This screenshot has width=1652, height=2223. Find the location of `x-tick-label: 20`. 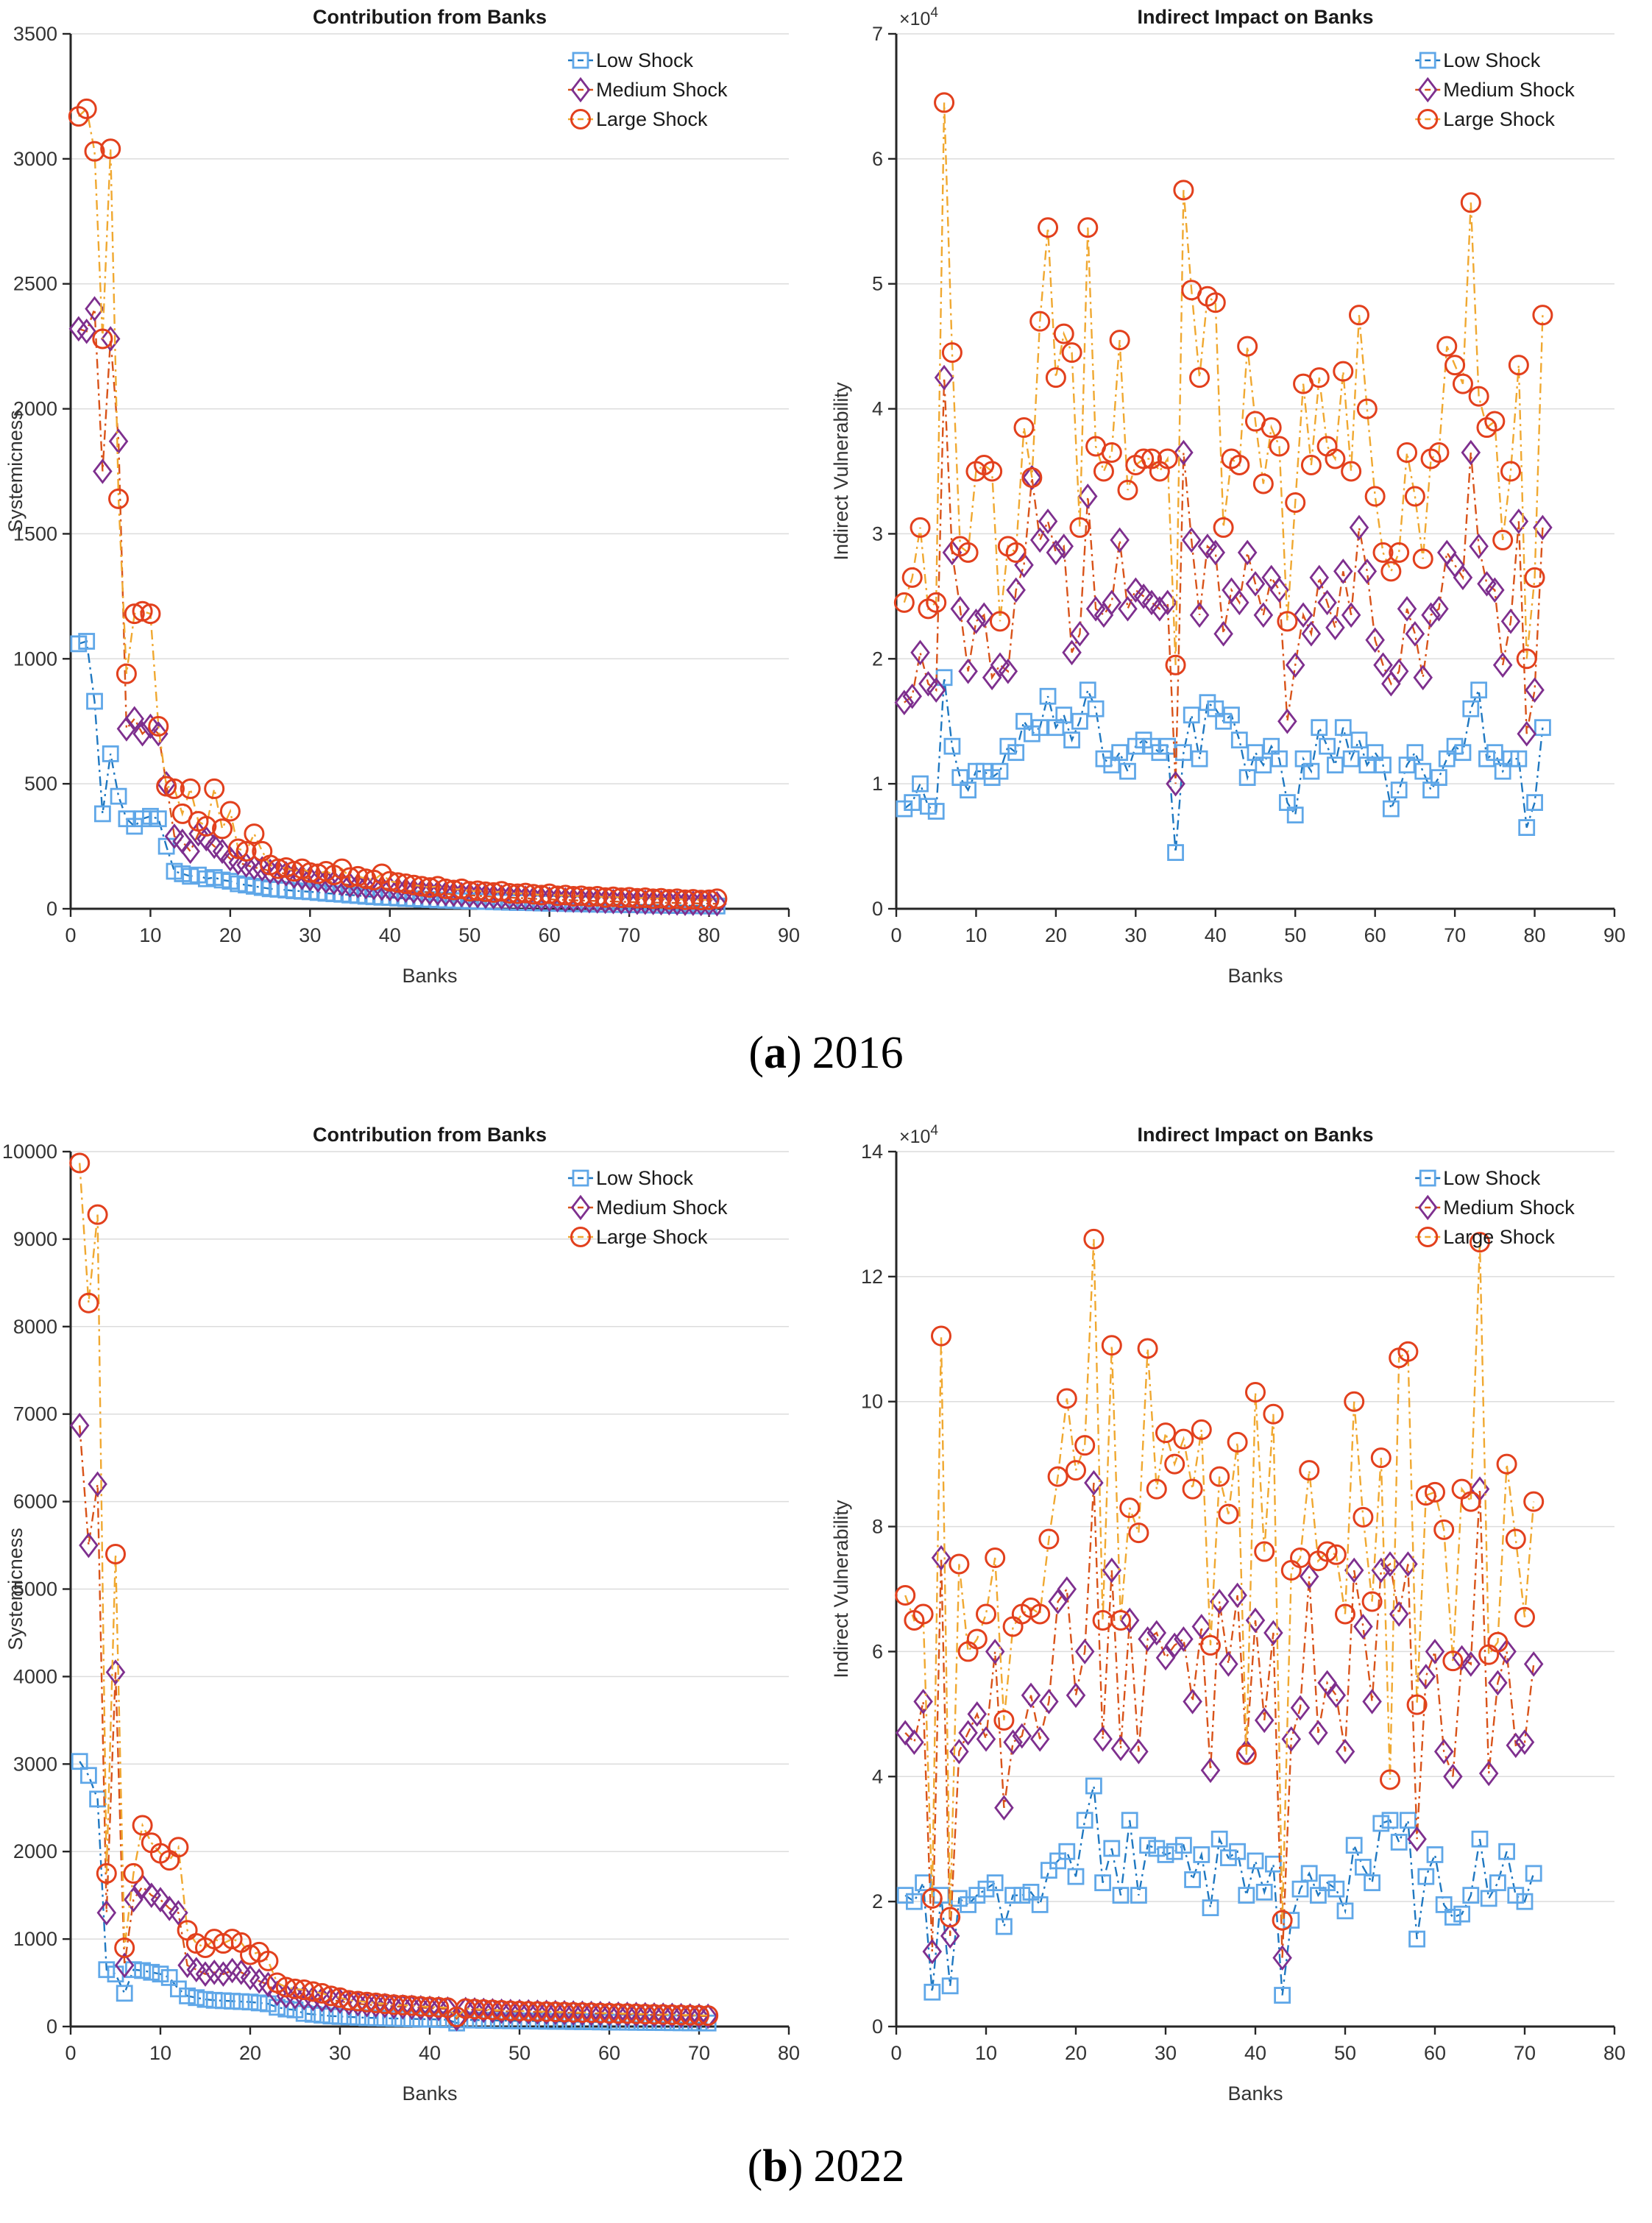

x-tick-label: 20 is located at coordinates (230, 935).